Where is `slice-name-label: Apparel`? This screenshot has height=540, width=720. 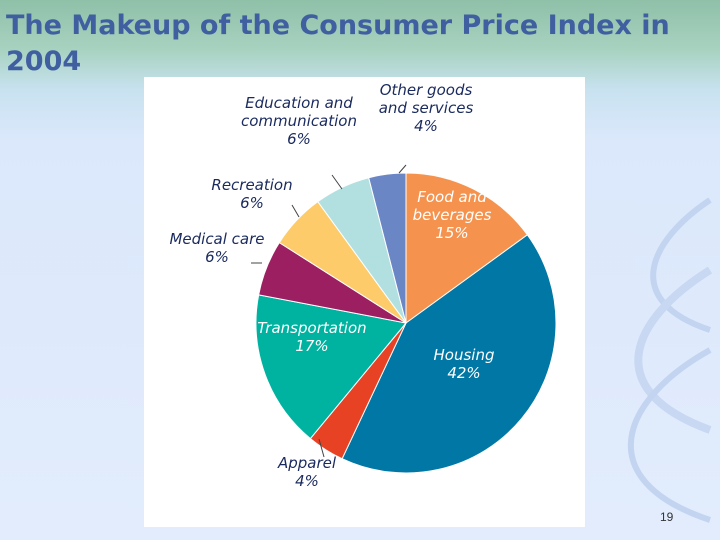
slice-name-label: Apparel is located at coordinates (307, 463).